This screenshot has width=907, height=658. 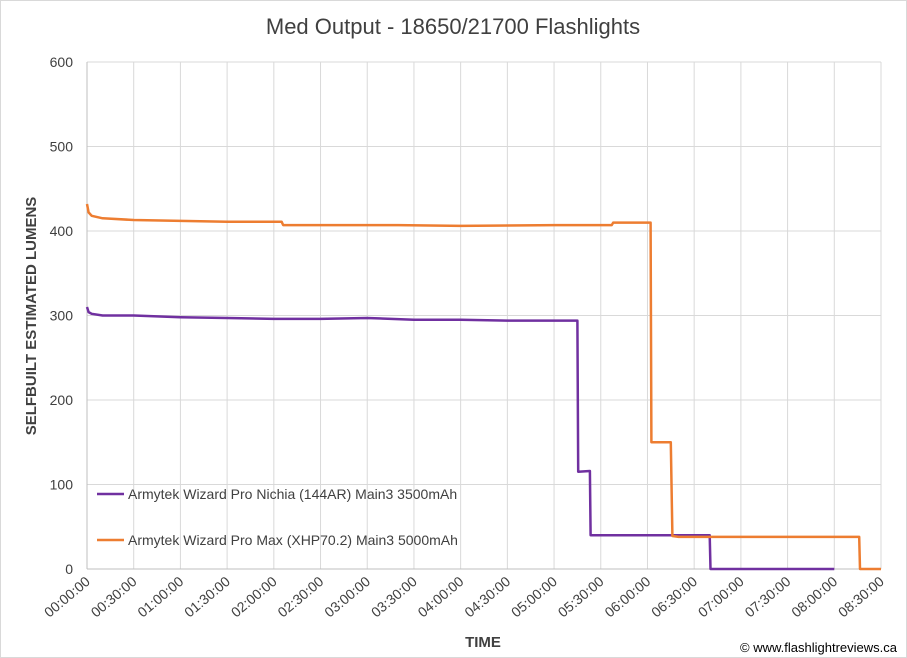 What do you see at coordinates (160, 596) in the screenshot?
I see `x-tick-label: 01:00:00` at bounding box center [160, 596].